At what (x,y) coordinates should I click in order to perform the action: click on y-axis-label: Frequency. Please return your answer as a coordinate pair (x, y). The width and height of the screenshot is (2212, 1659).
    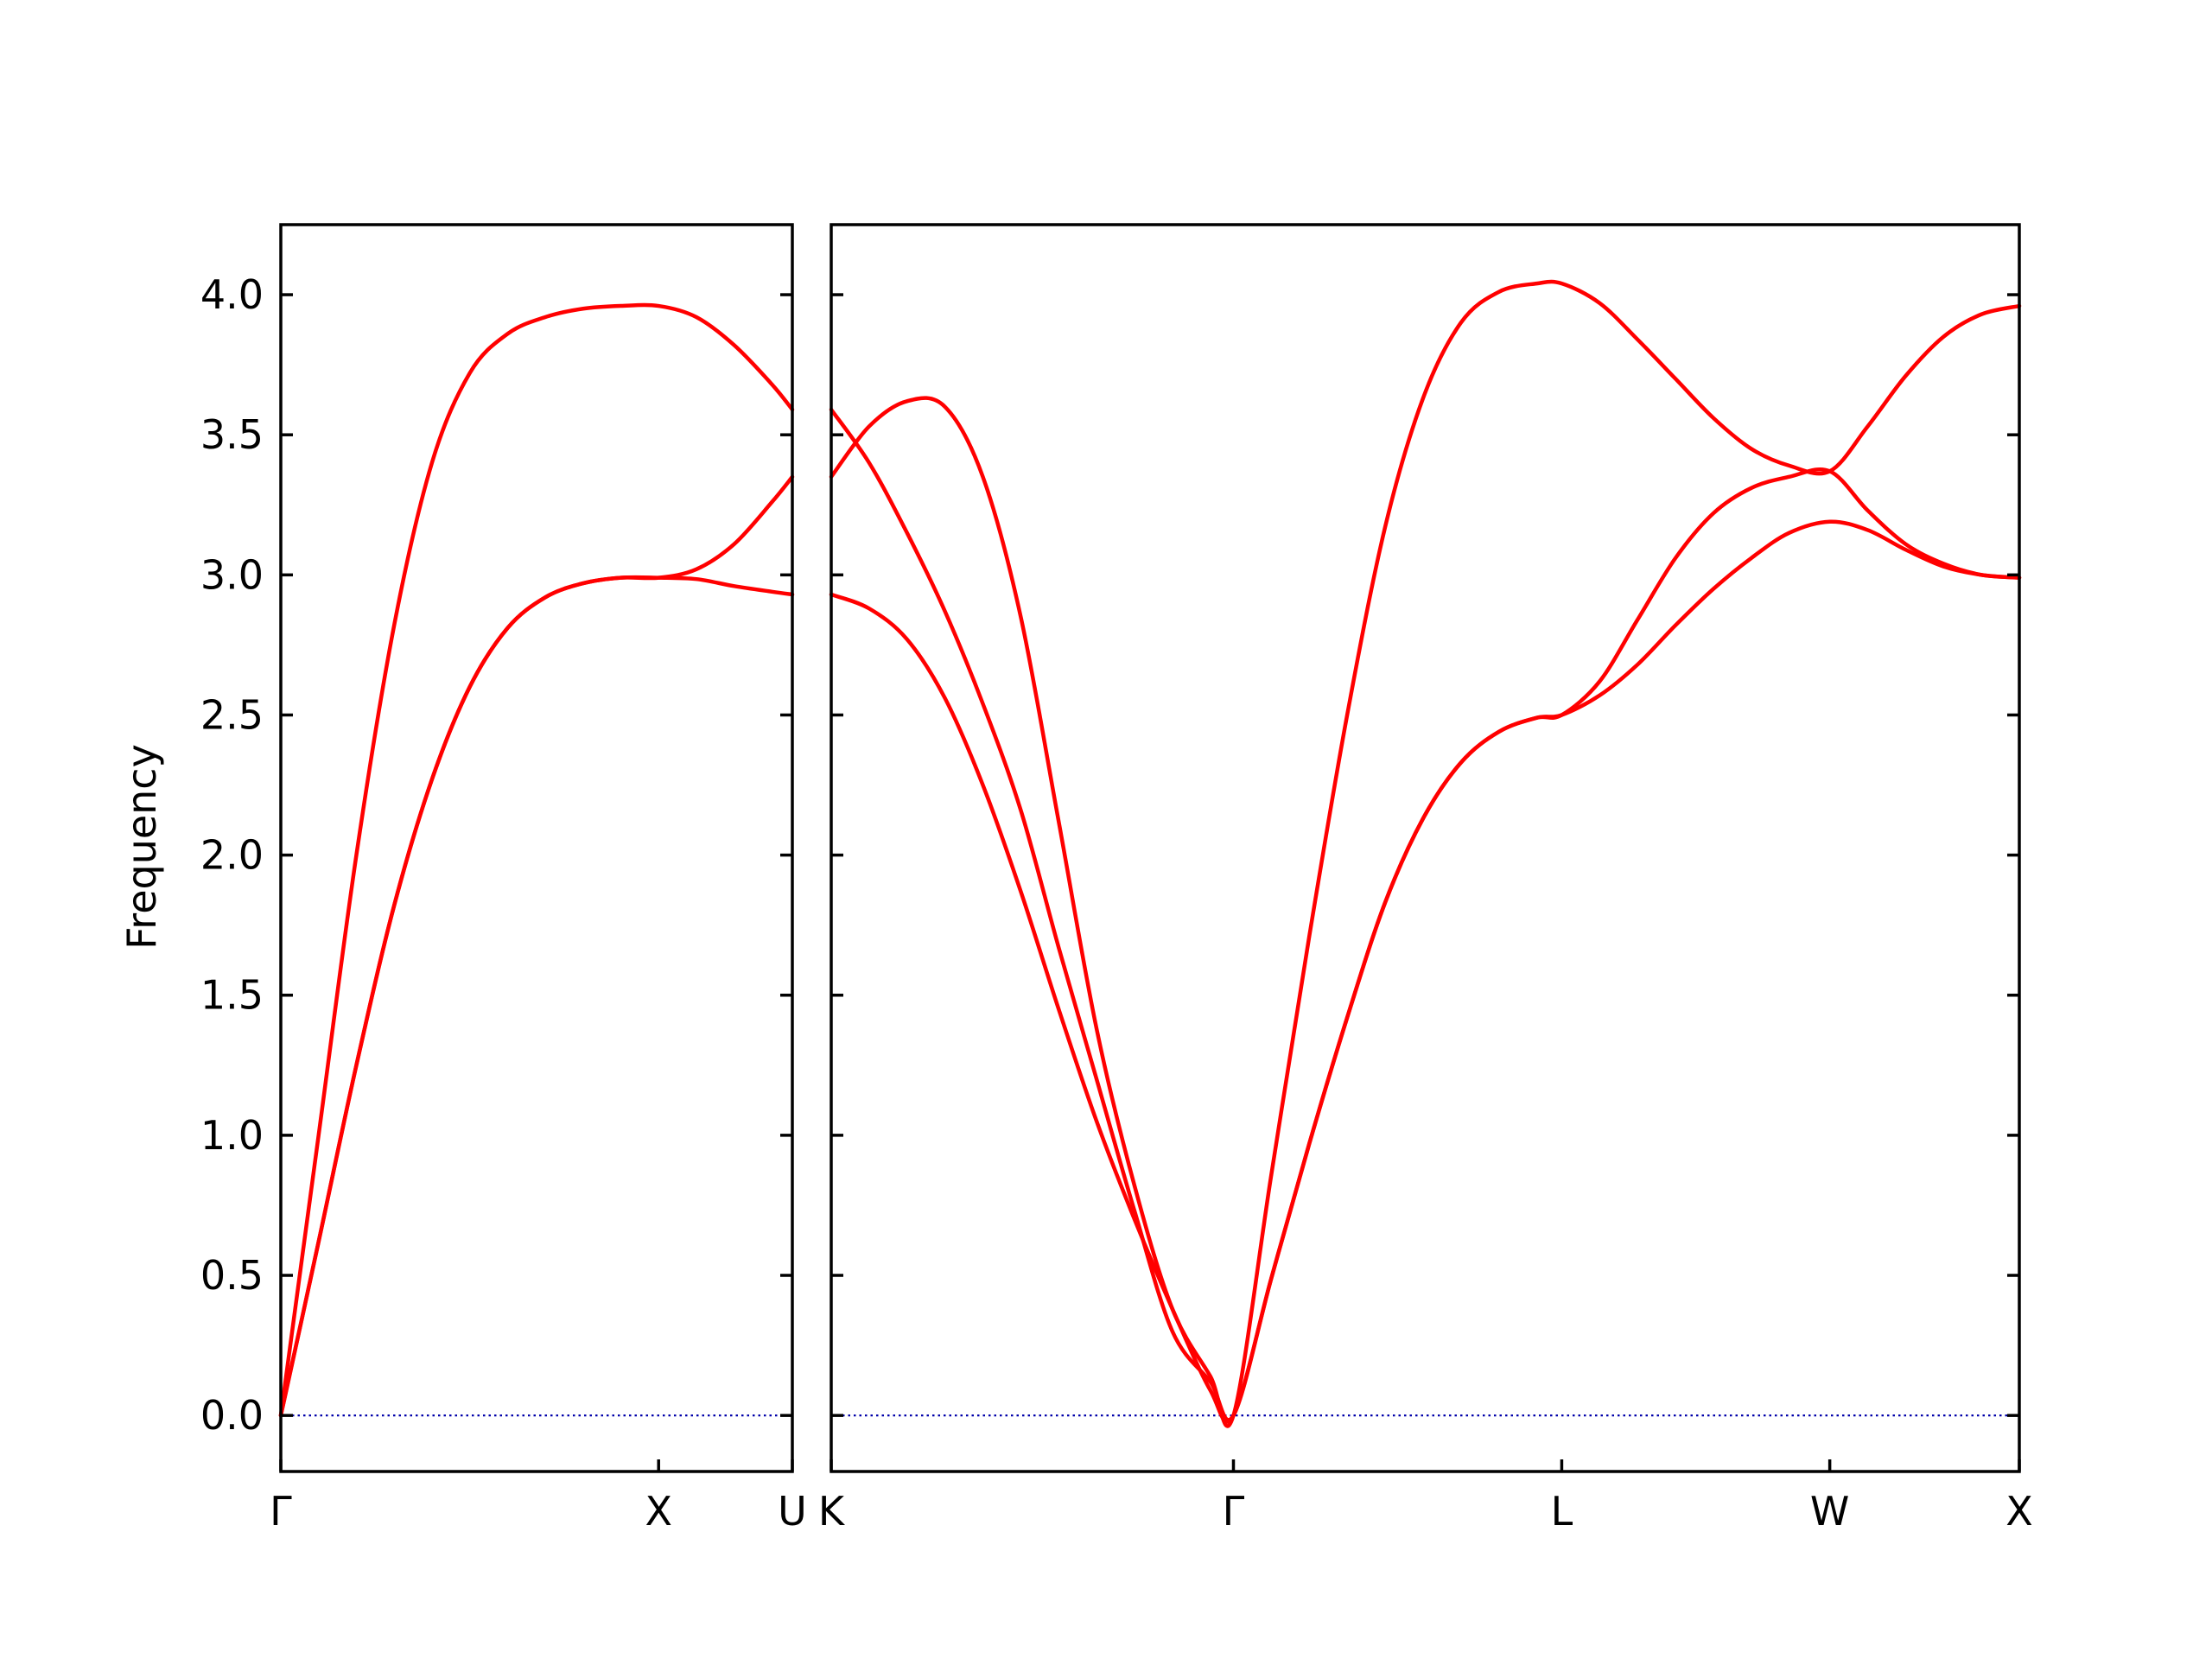
    Looking at the image, I should click on (141, 847).